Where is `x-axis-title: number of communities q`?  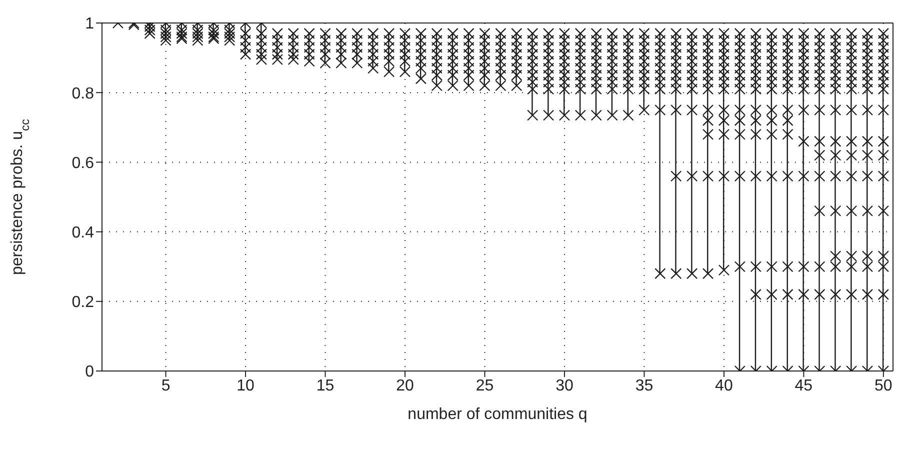
x-axis-title: number of communities q is located at coordinates (498, 414).